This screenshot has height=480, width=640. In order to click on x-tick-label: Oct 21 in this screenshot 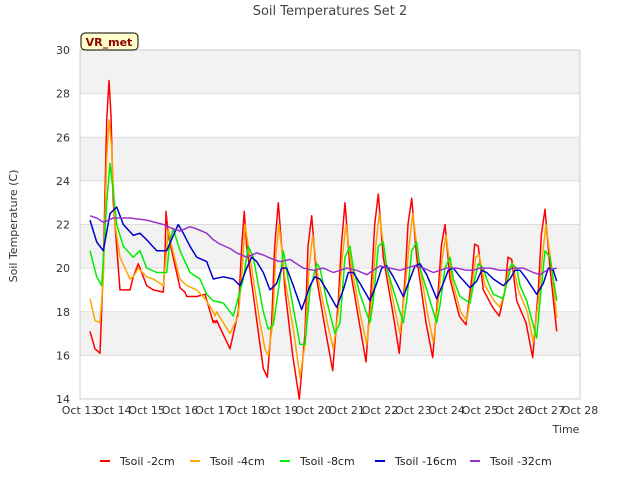, I will do `click(346, 410)`.